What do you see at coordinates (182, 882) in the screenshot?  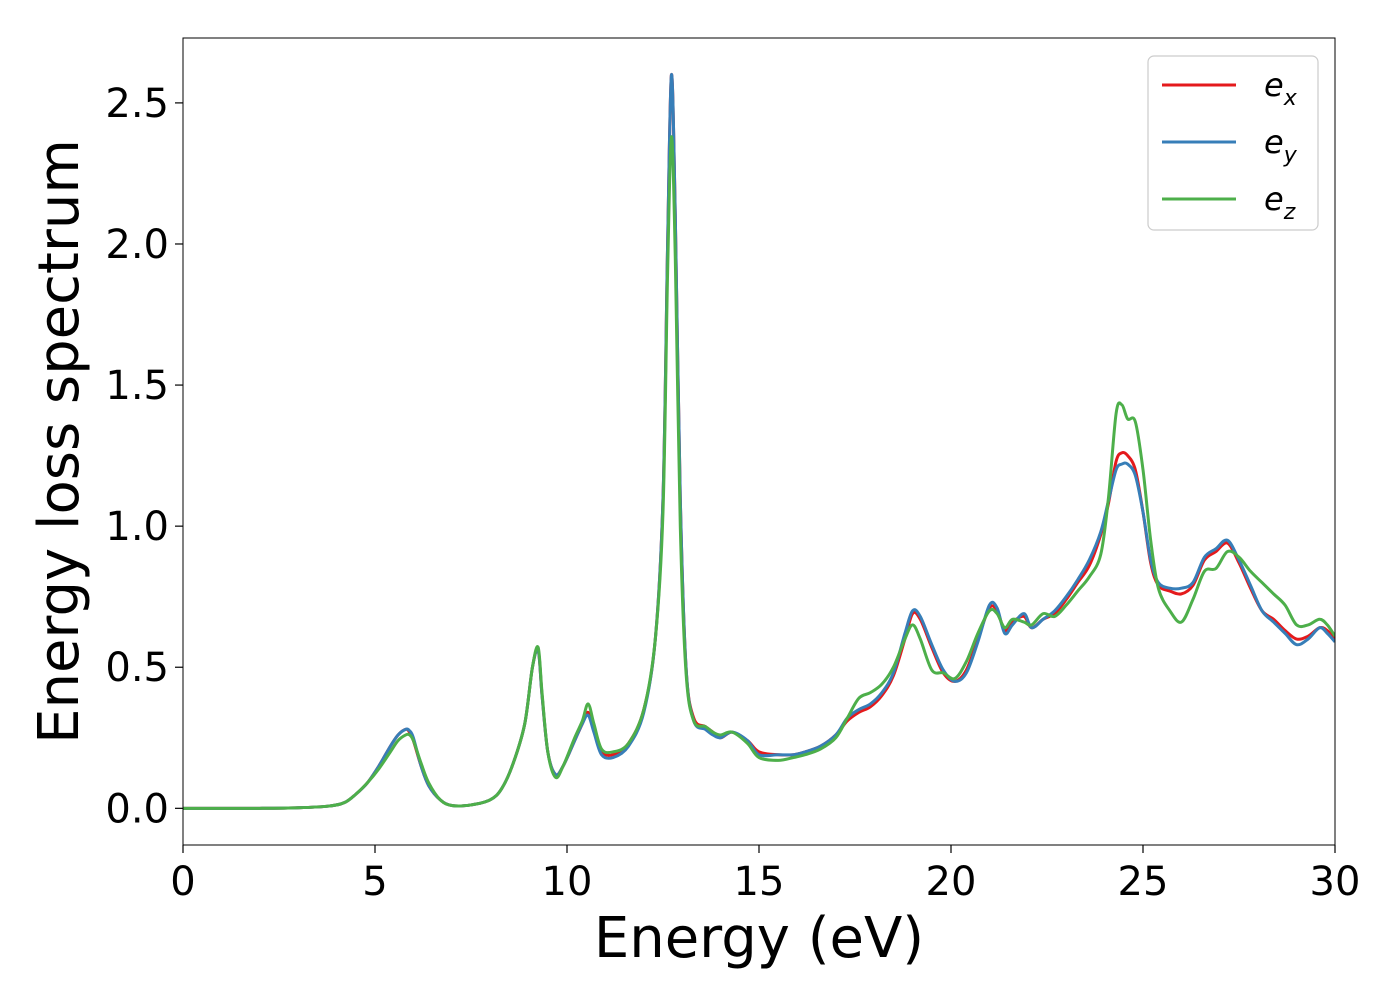 I see `x-tick-label: 0` at bounding box center [182, 882].